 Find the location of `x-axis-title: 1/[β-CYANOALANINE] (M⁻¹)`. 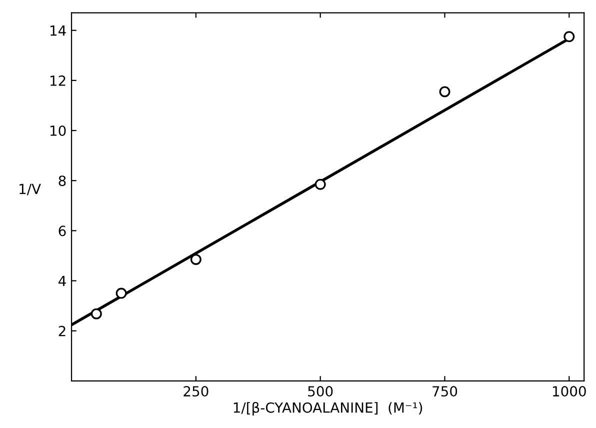

x-axis-title: 1/[β-CYANOALANINE] (M⁻¹) is located at coordinates (328, 409).